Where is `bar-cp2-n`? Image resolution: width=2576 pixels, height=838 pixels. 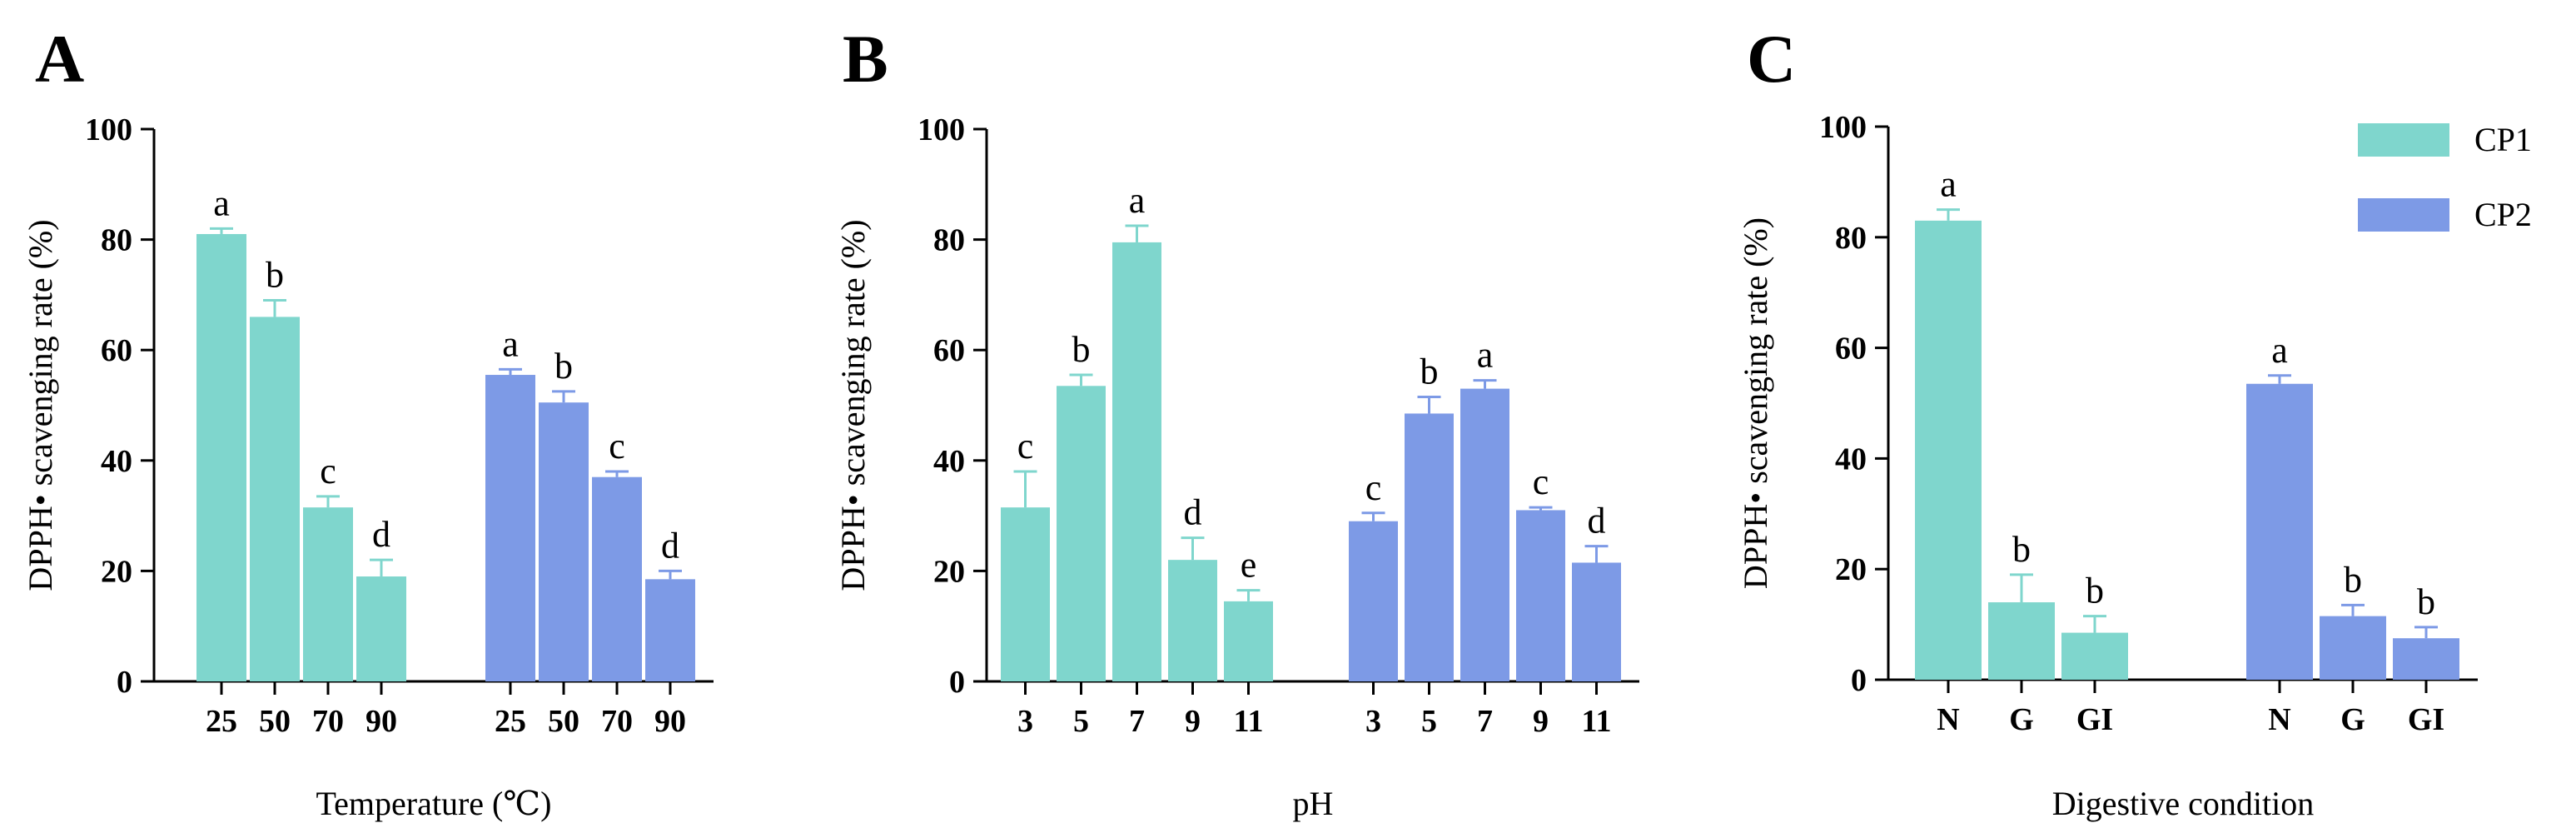
bar-cp2-n is located at coordinates (2279, 531).